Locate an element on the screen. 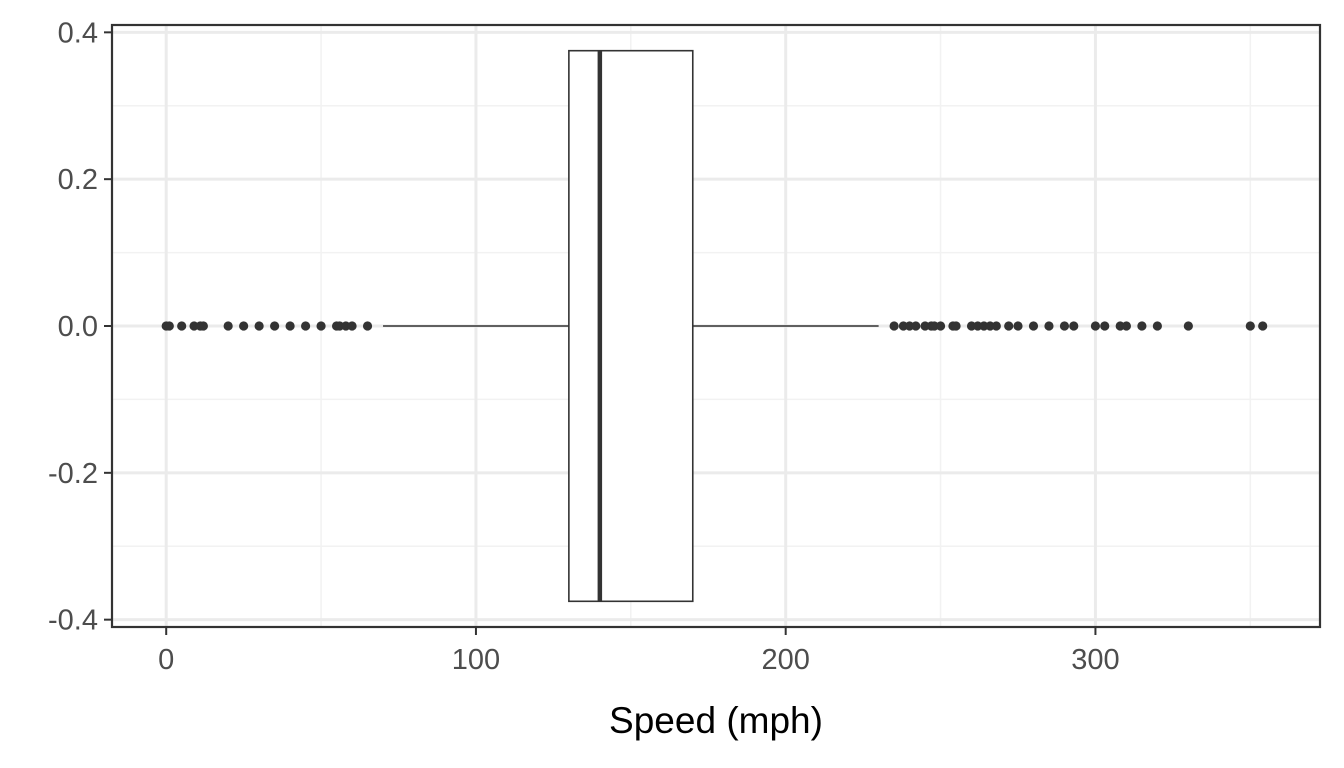 This screenshot has height=768, width=1344. x-axis-title: Speed (mph) is located at coordinates (716, 720).